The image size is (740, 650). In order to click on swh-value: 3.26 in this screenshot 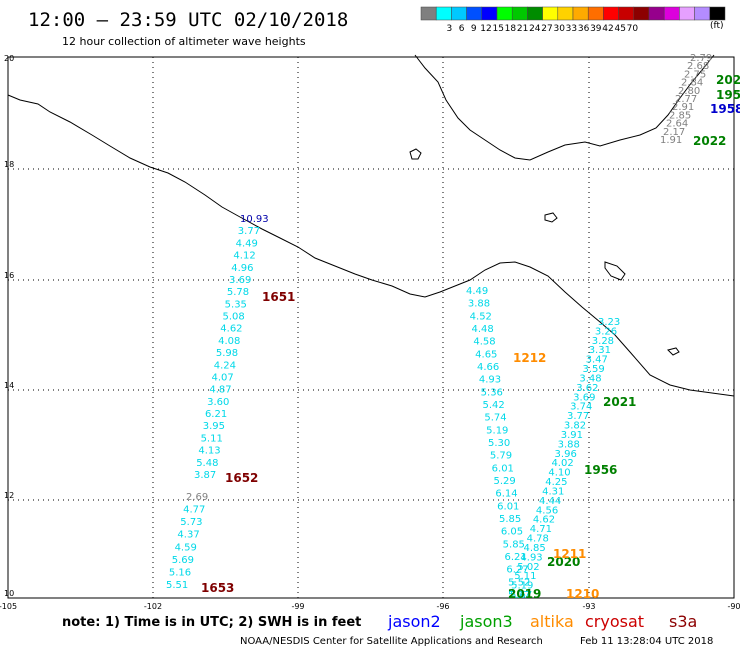, I will do `click(606, 331)`.